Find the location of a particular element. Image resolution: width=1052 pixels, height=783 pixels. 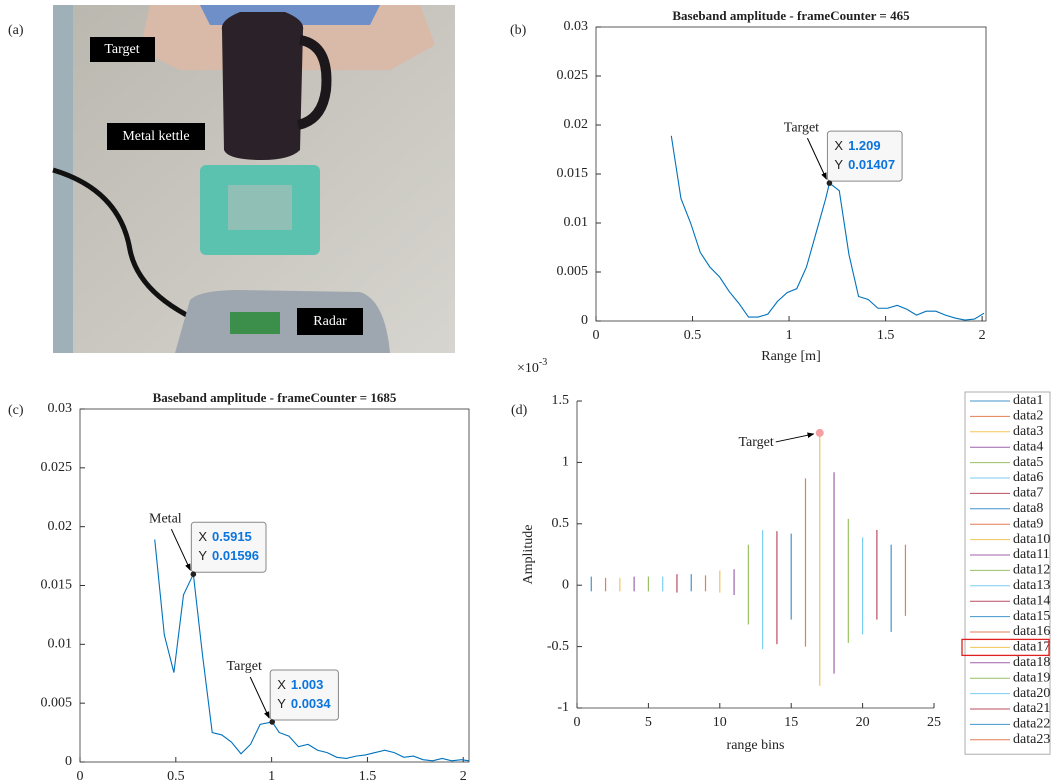

datatip: X 1.003 Y 0.0034 is located at coordinates (304, 695).